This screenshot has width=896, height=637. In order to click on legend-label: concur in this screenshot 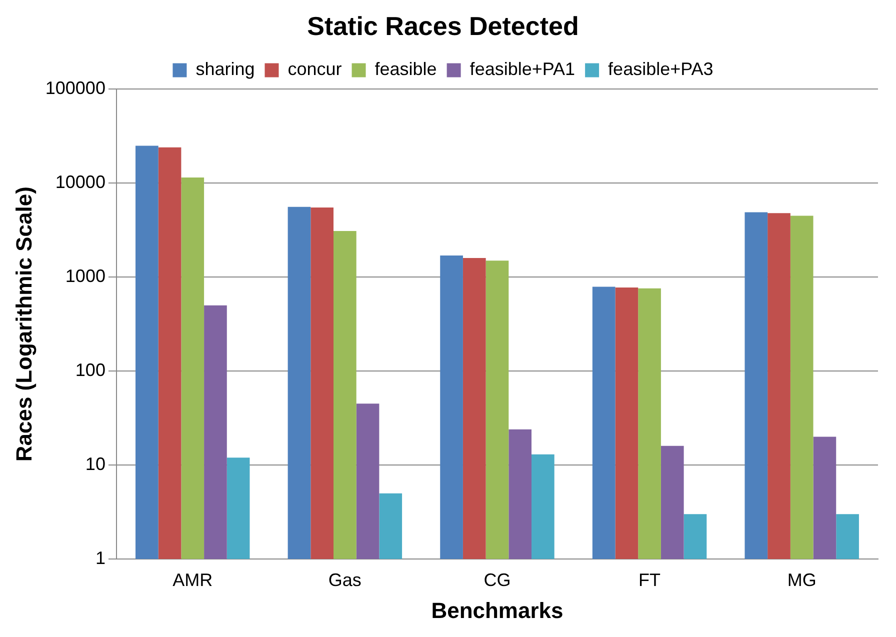, I will do `click(315, 69)`.